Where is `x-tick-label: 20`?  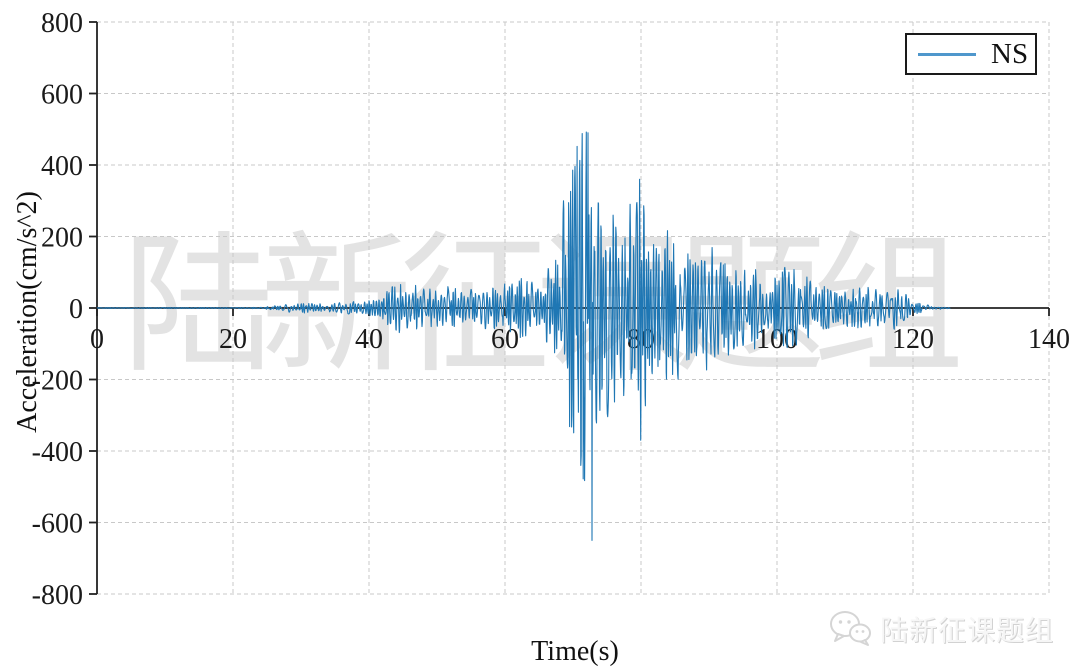
x-tick-label: 20 is located at coordinates (233, 339).